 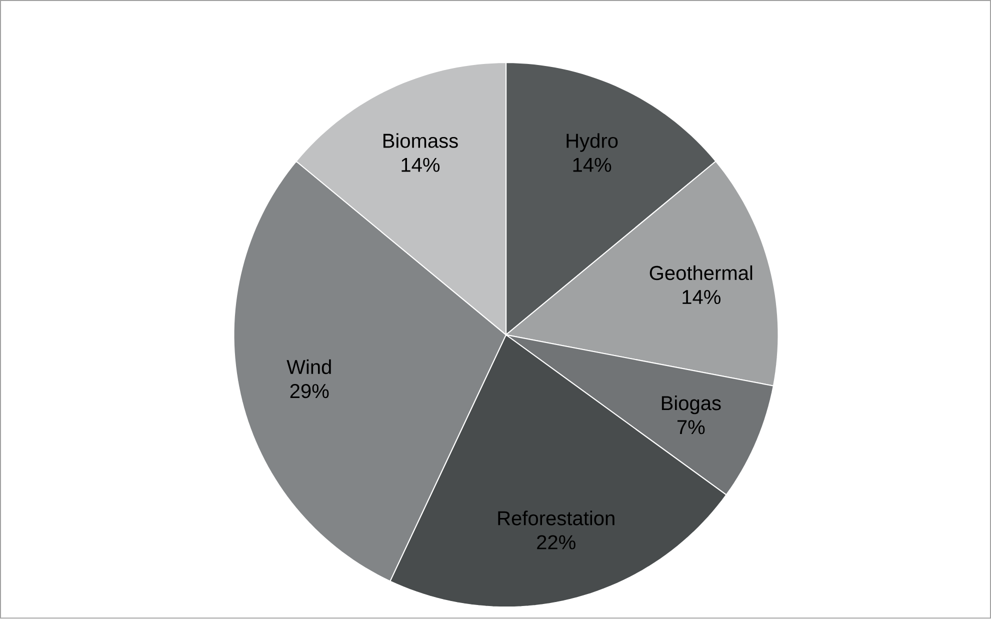 I want to click on slice-label: Geothermal, so click(x=701, y=273).